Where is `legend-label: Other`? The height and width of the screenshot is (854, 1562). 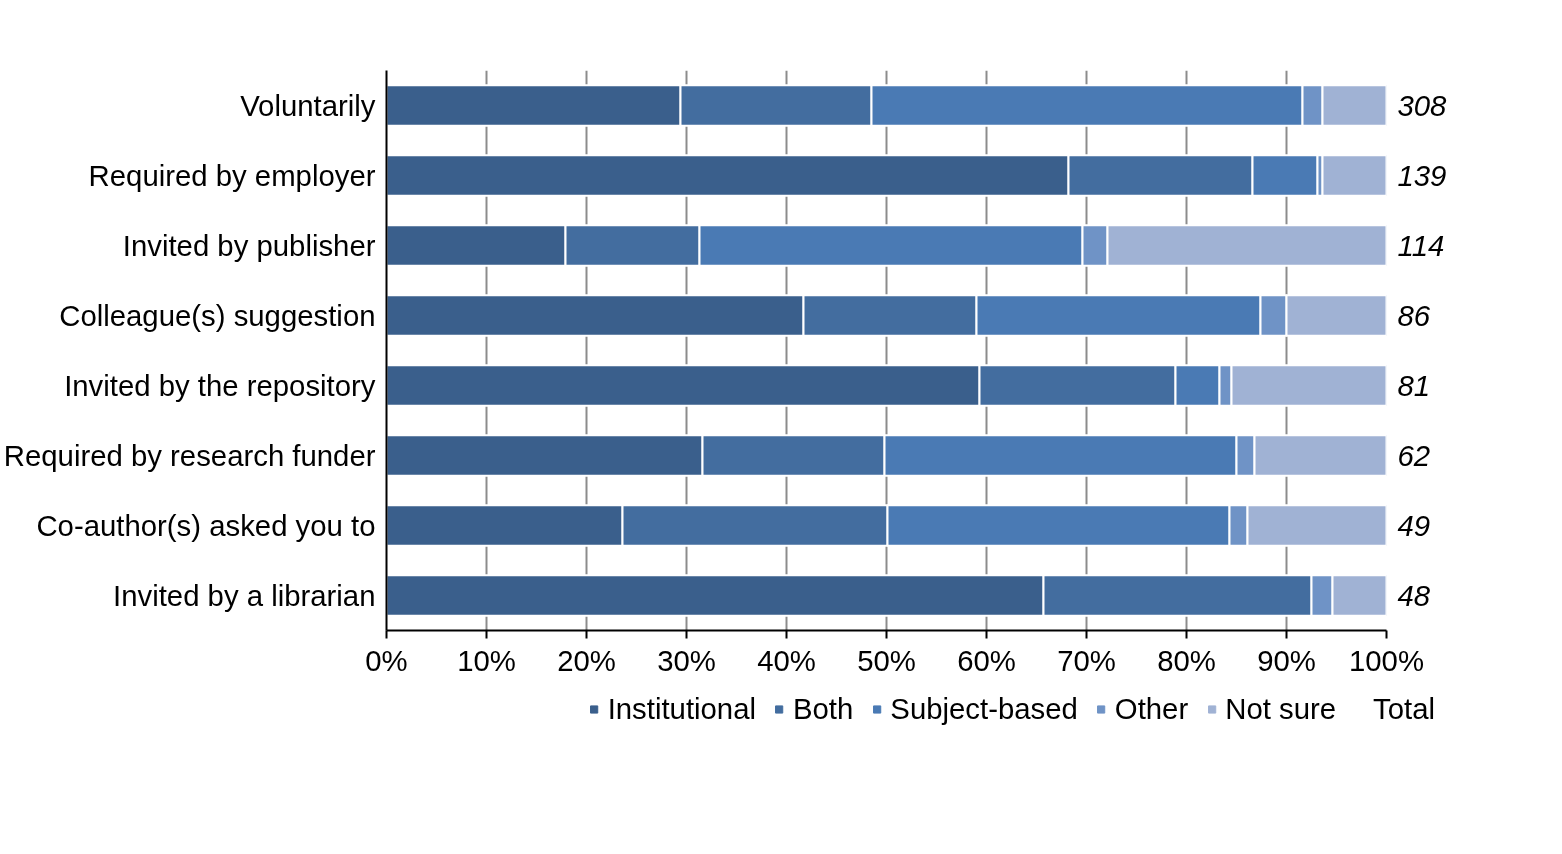 legend-label: Other is located at coordinates (1151, 709).